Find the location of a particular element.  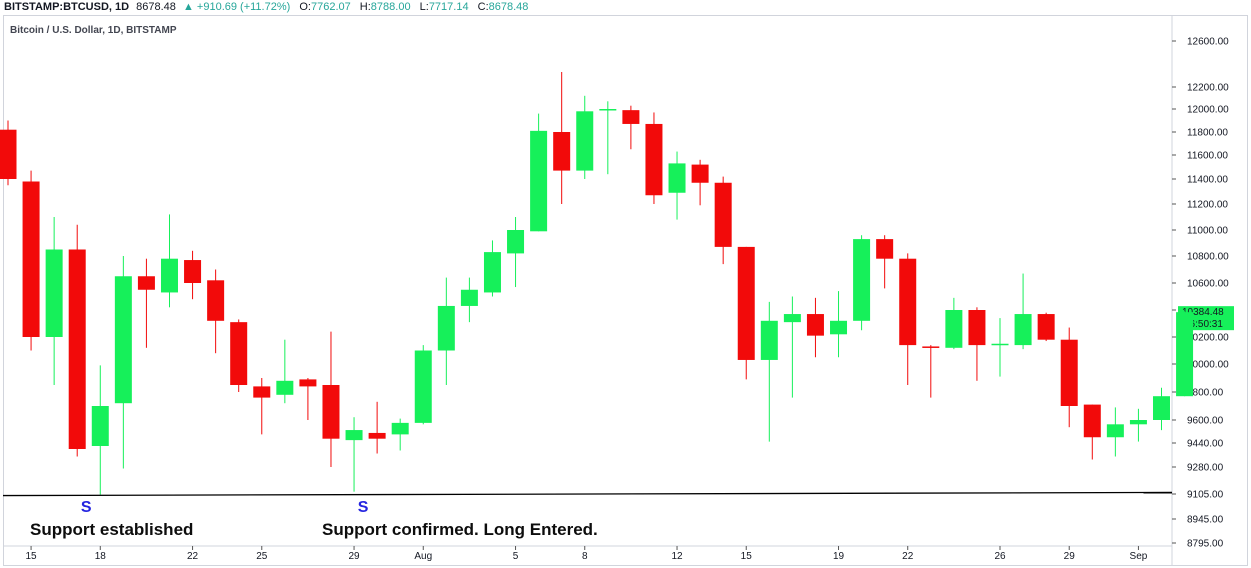

high-value: 8788.00 is located at coordinates (390, 7).